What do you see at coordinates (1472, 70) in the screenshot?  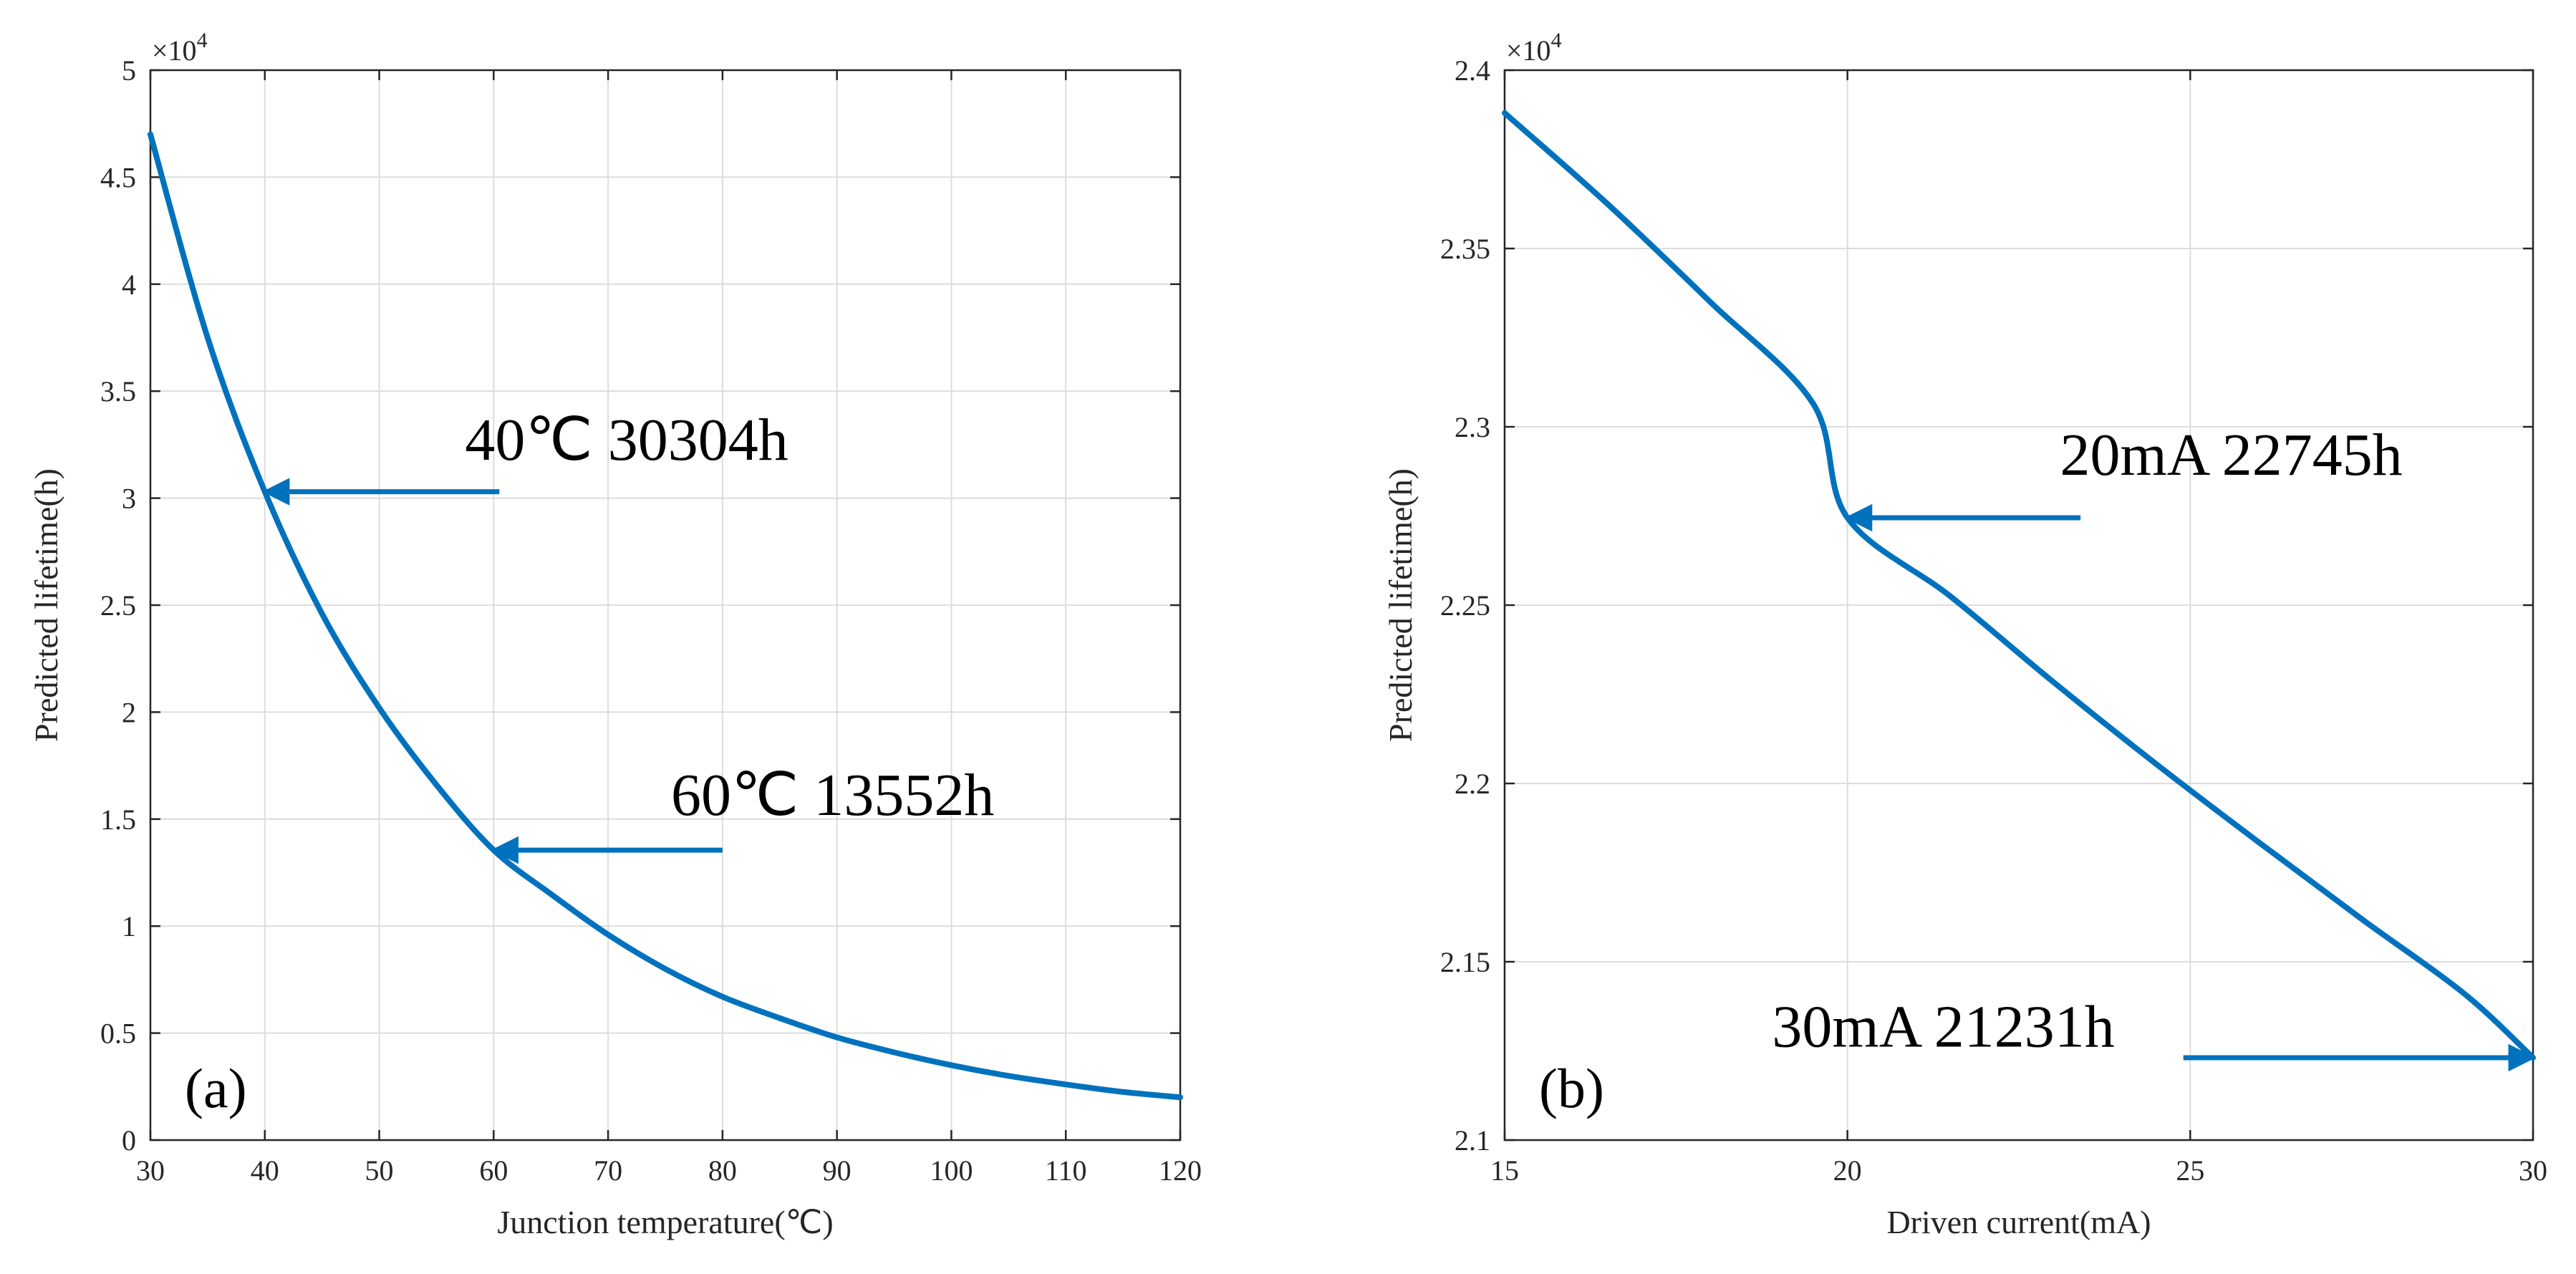 I see `y-tick-label: 2.4` at bounding box center [1472, 70].